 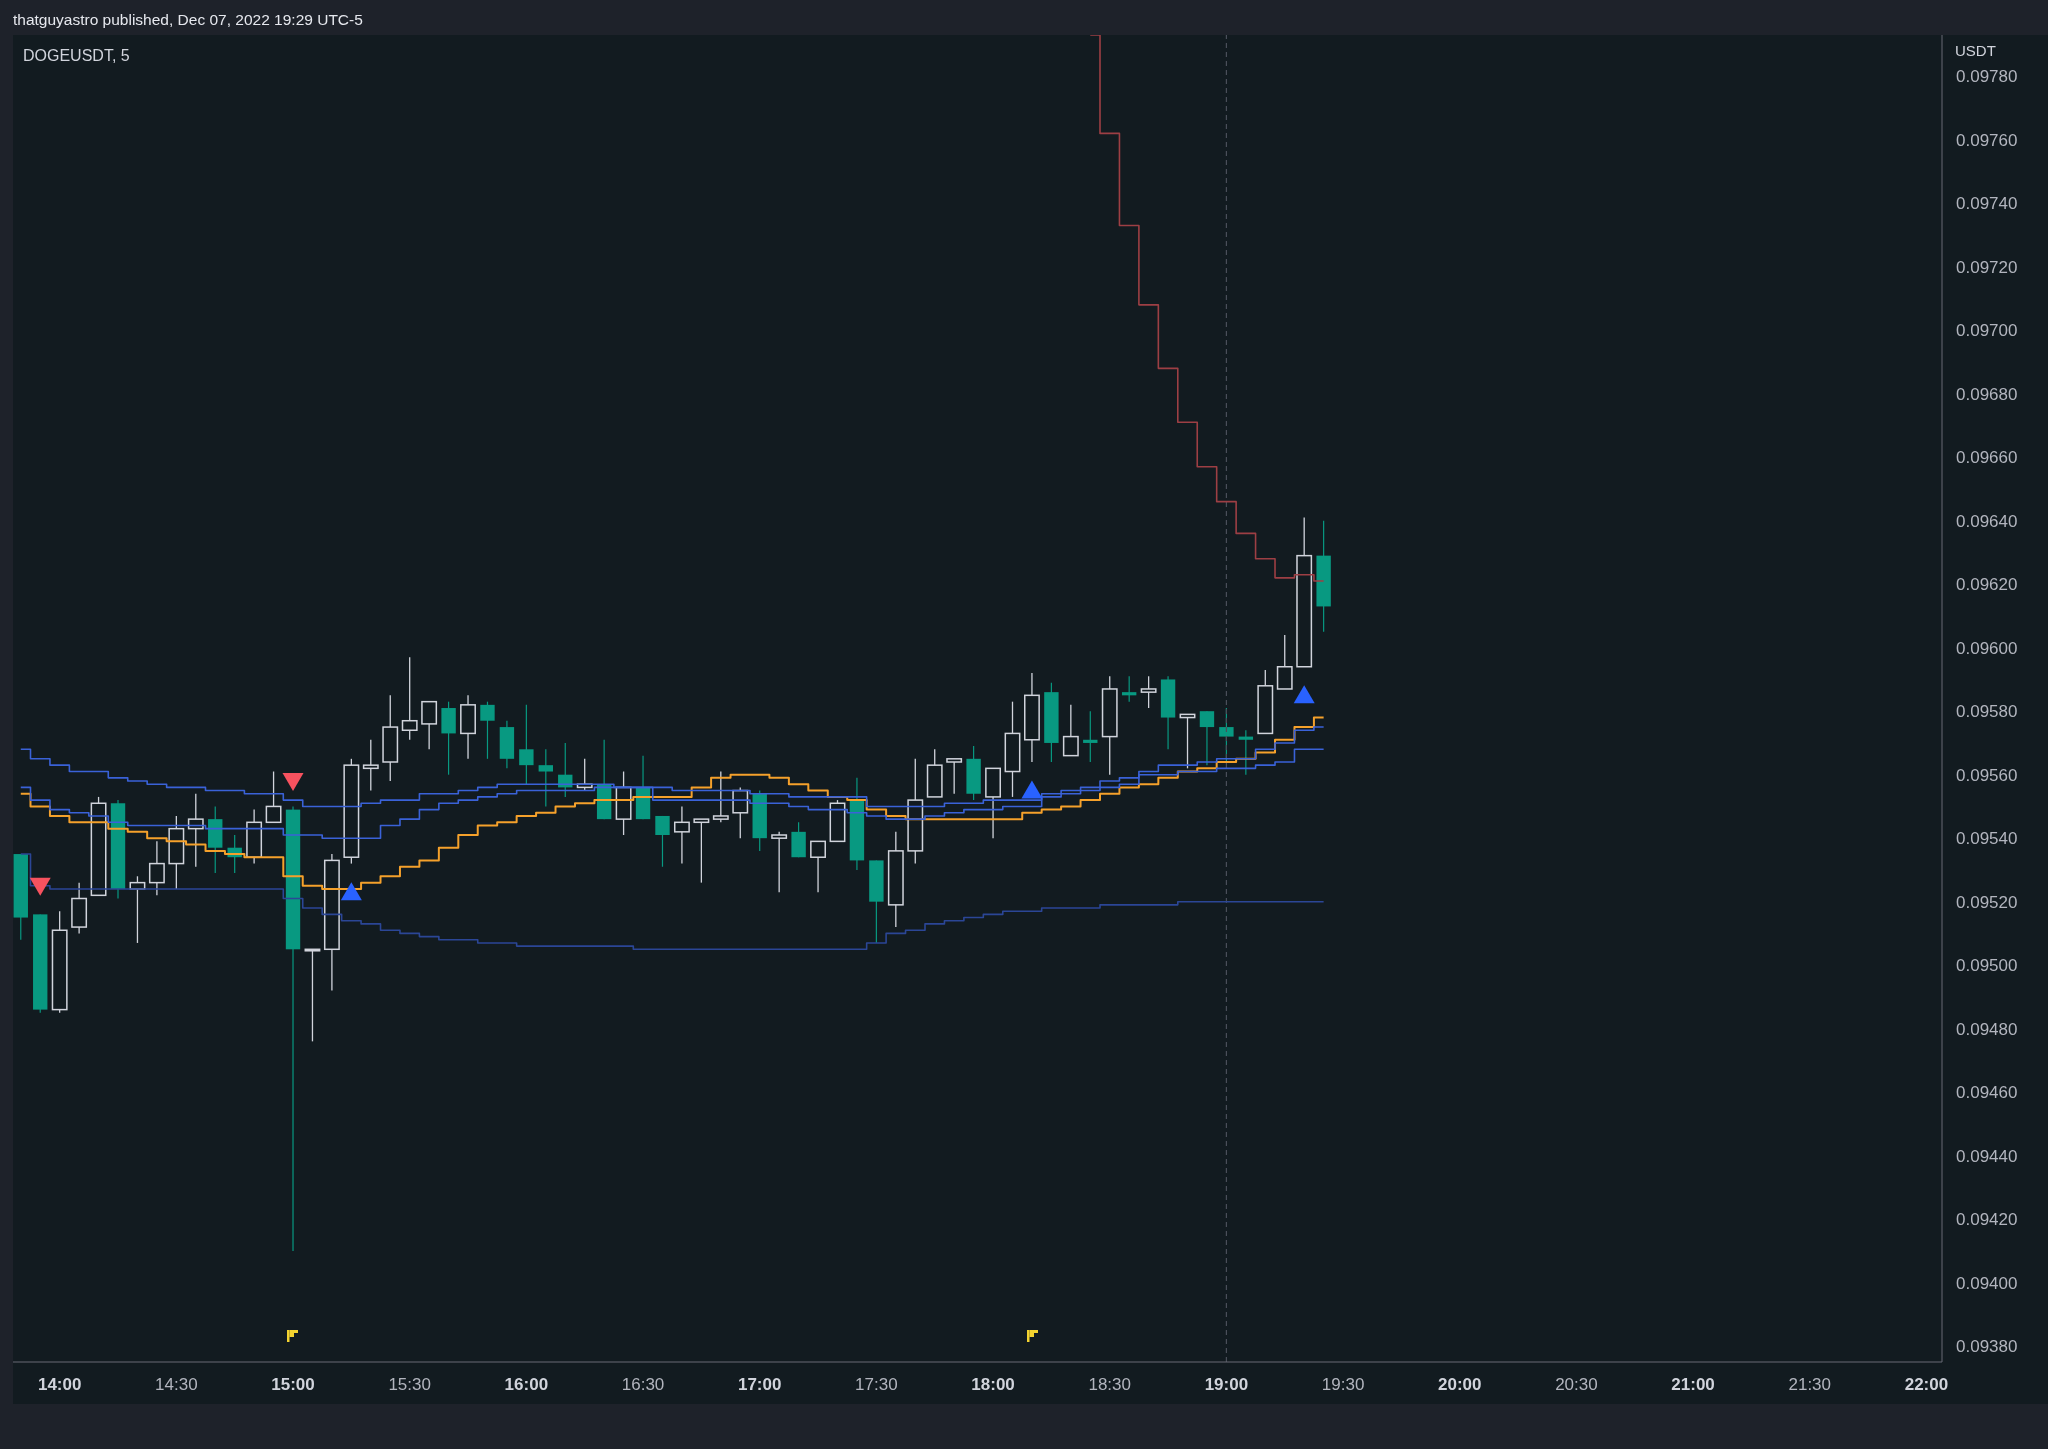 What do you see at coordinates (1987, 775) in the screenshot?
I see `y-tick-label: 0.09560` at bounding box center [1987, 775].